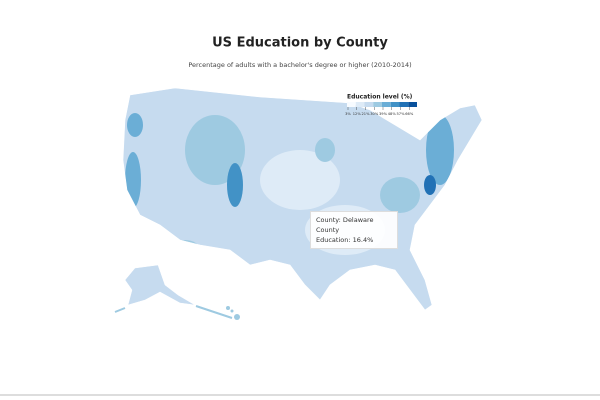 This screenshot has width=600, height=400. Describe the element at coordinates (374, 114) in the screenshot. I see `legend-tick-label: 30%` at that location.